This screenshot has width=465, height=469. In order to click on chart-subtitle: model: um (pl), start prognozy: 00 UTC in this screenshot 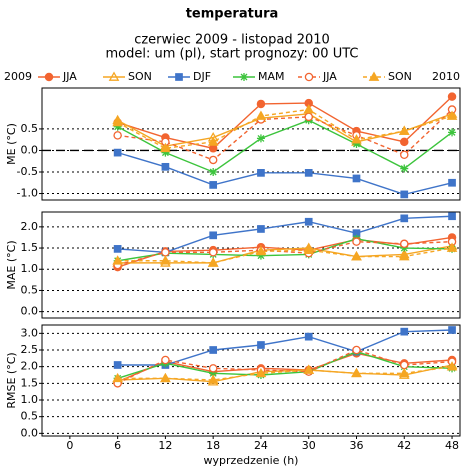, I will do `click(232, 54)`.